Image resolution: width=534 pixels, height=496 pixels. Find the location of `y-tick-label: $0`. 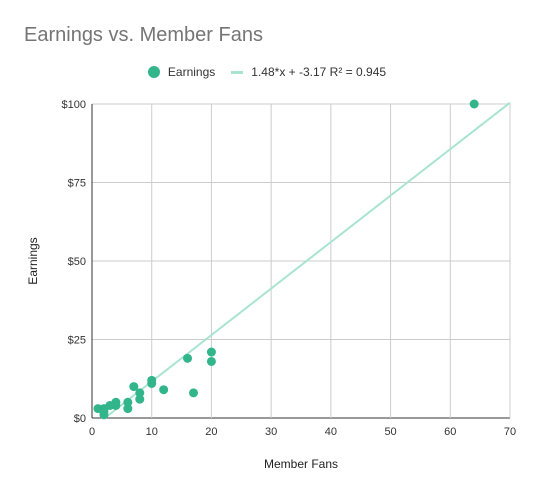

y-tick-label: $0 is located at coordinates (80, 419).